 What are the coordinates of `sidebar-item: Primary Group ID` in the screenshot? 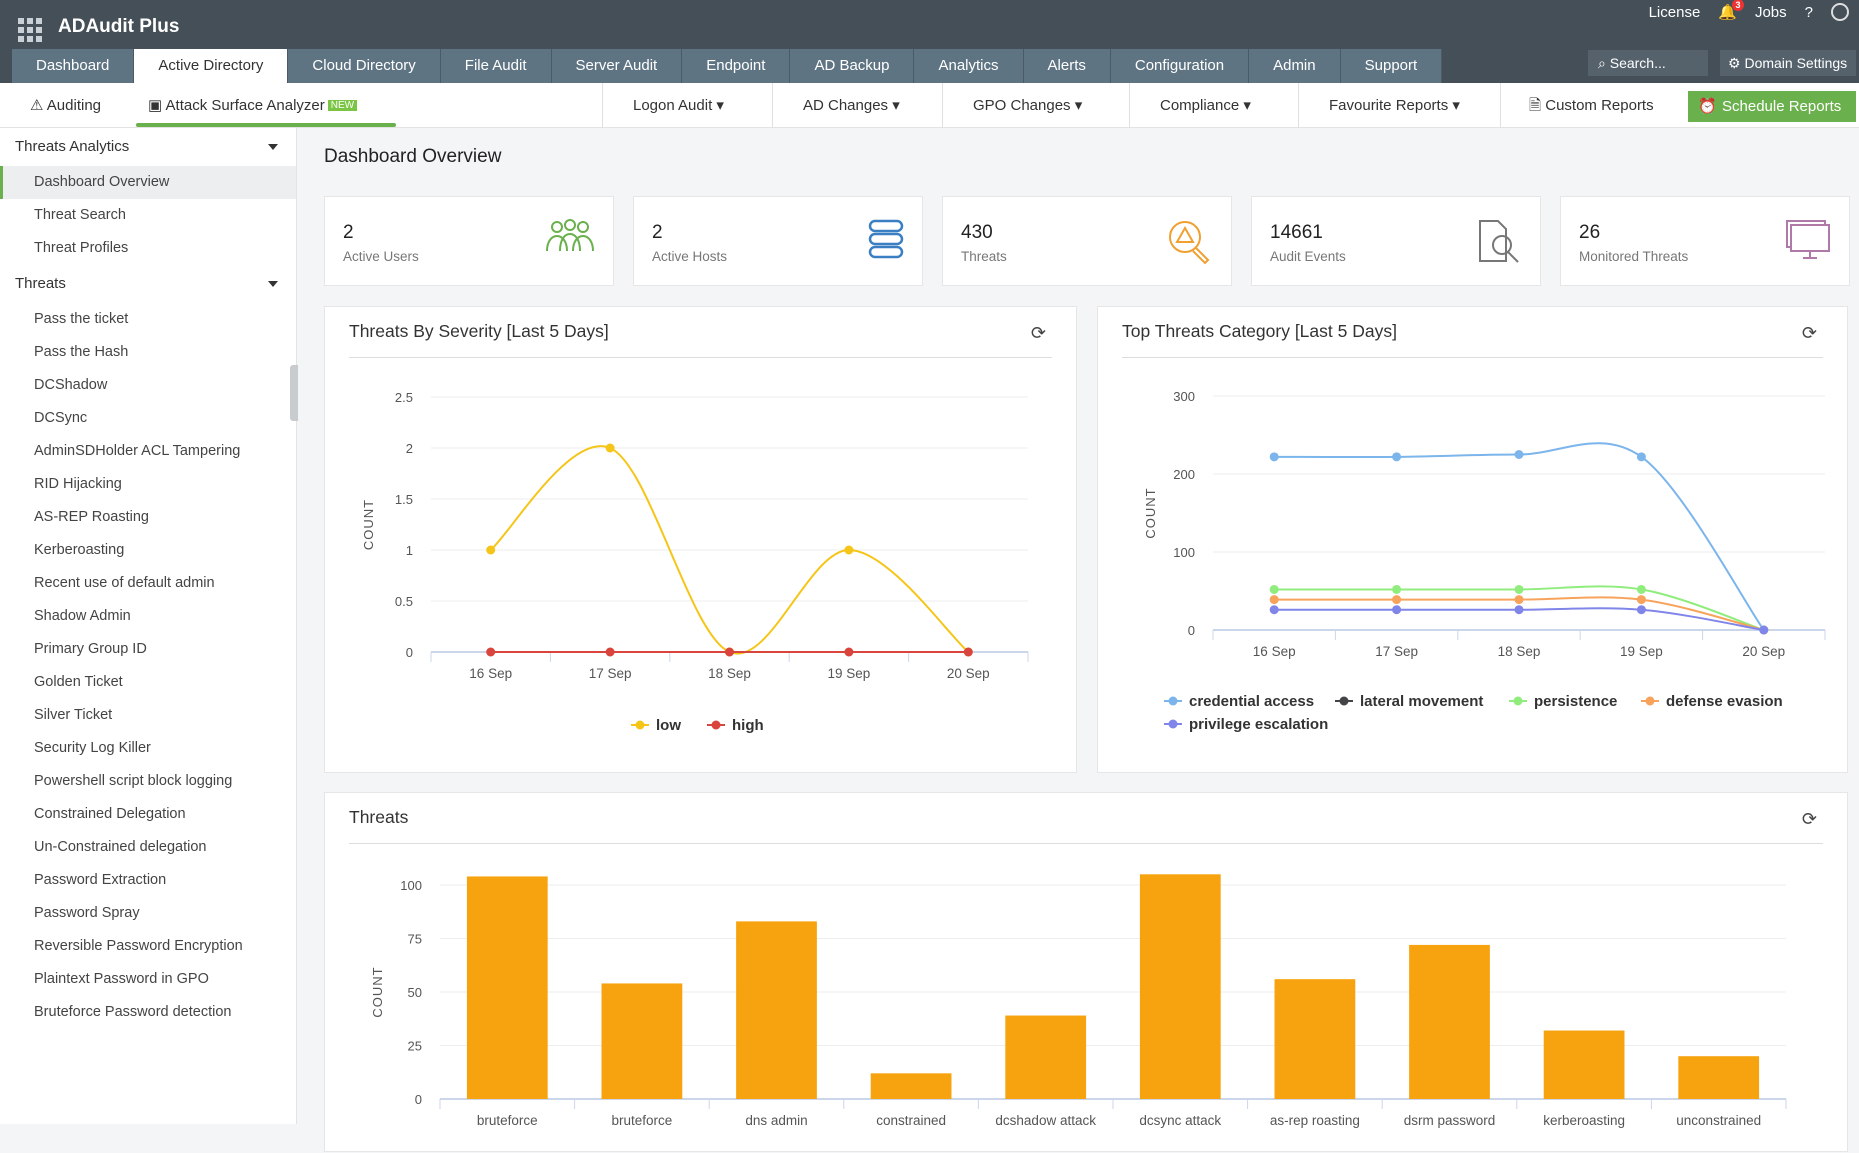 It's located at (90, 649).